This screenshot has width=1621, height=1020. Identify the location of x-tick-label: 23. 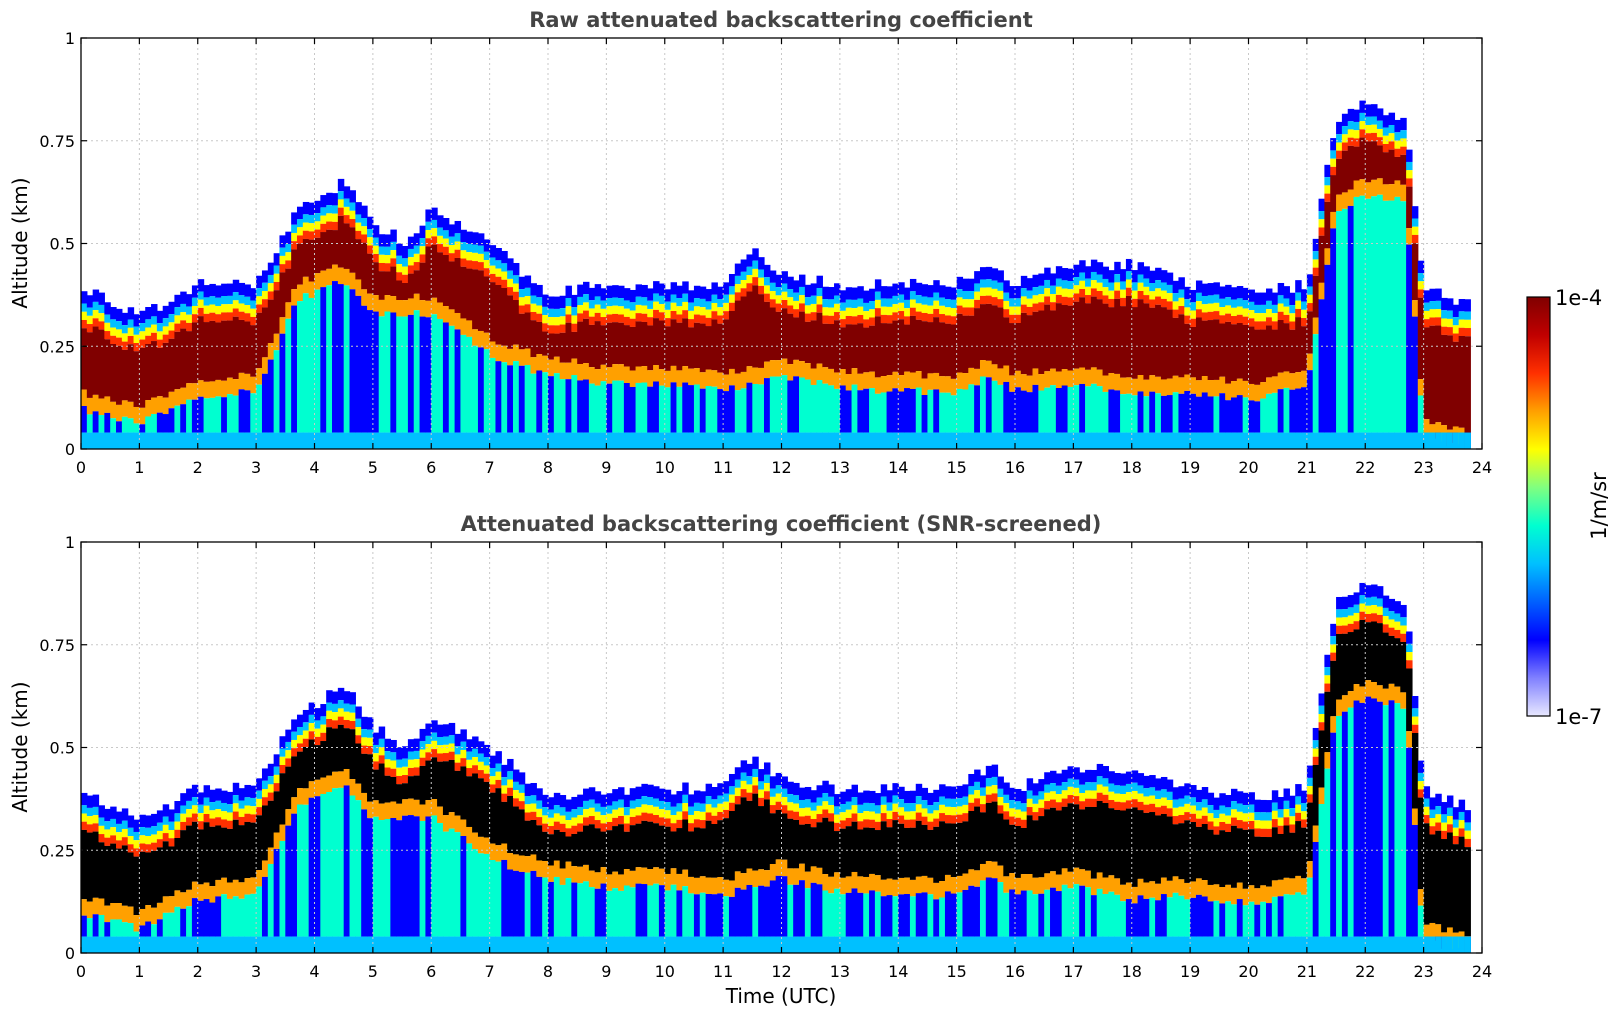
(1423, 467).